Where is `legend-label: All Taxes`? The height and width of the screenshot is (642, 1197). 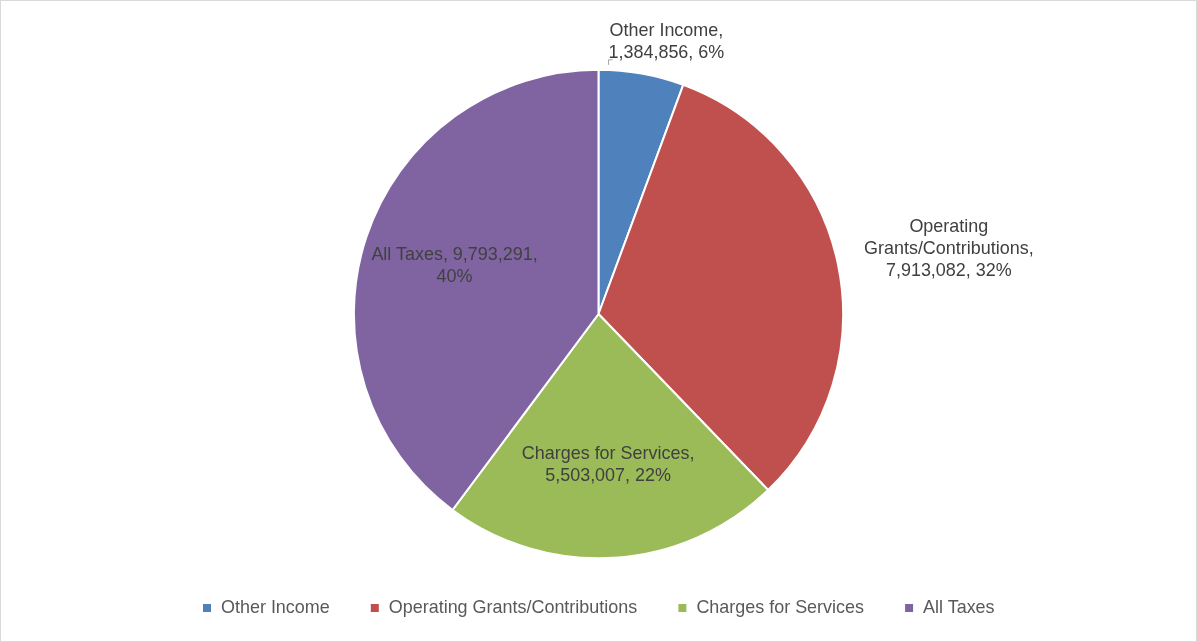 legend-label: All Taxes is located at coordinates (959, 607).